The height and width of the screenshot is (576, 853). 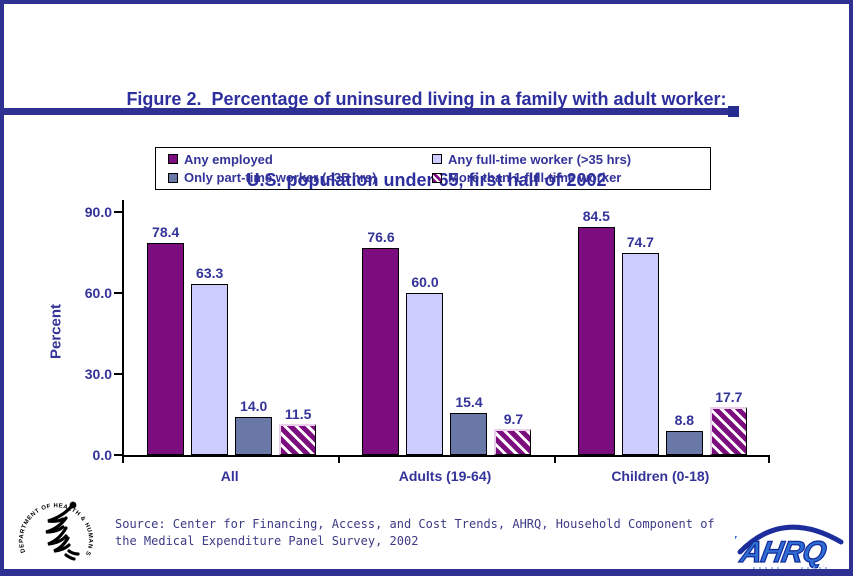 I want to click on bar-value-label: 11.5, so click(x=298, y=414).